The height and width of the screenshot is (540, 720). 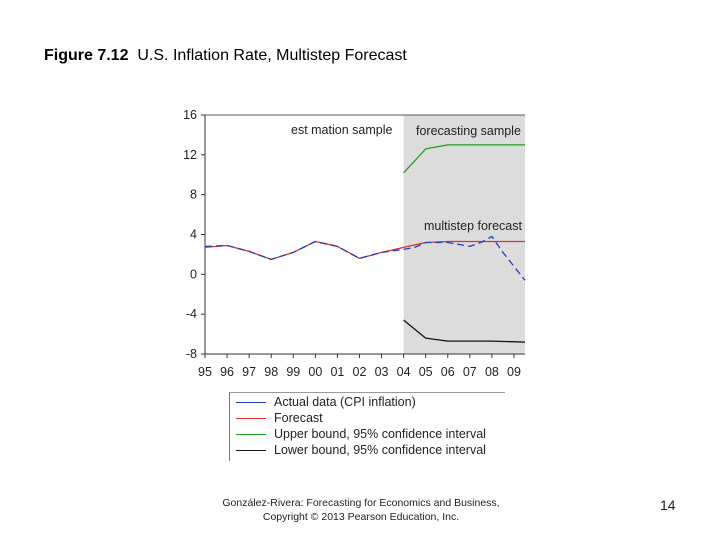 I want to click on x-tick-label: 03, so click(x=382, y=372).